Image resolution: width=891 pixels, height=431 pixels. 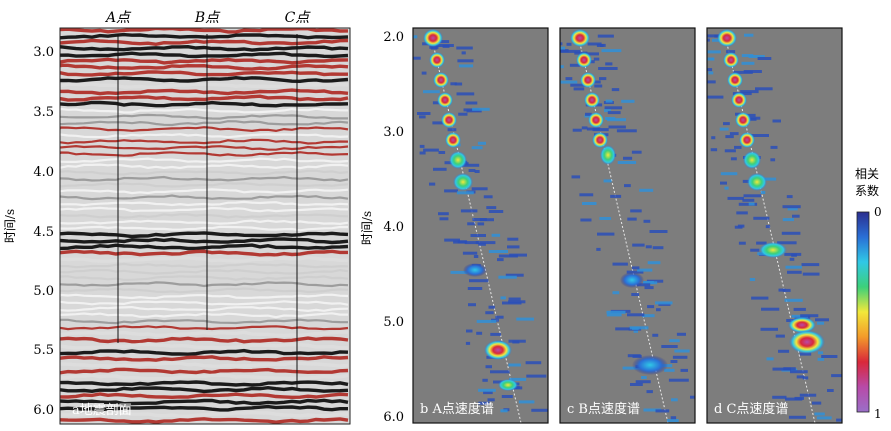 I want to click on colorbar-title-line2: 系数, so click(x=867, y=190).